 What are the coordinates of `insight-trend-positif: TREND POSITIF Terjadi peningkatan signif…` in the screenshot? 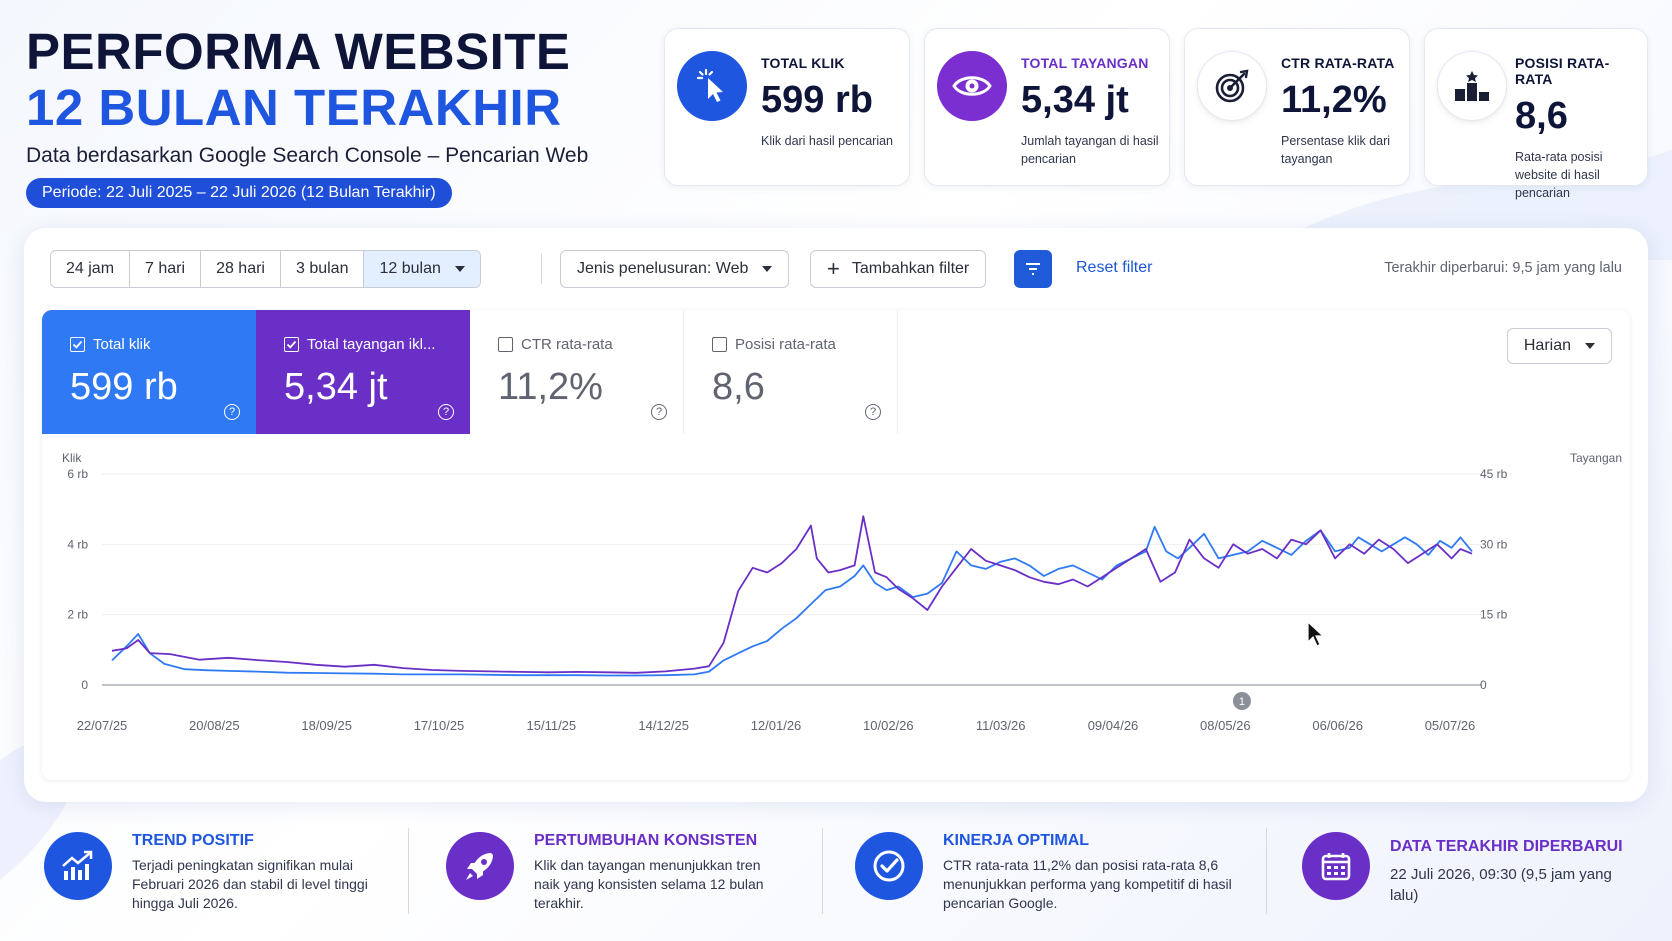 It's located at (229, 871).